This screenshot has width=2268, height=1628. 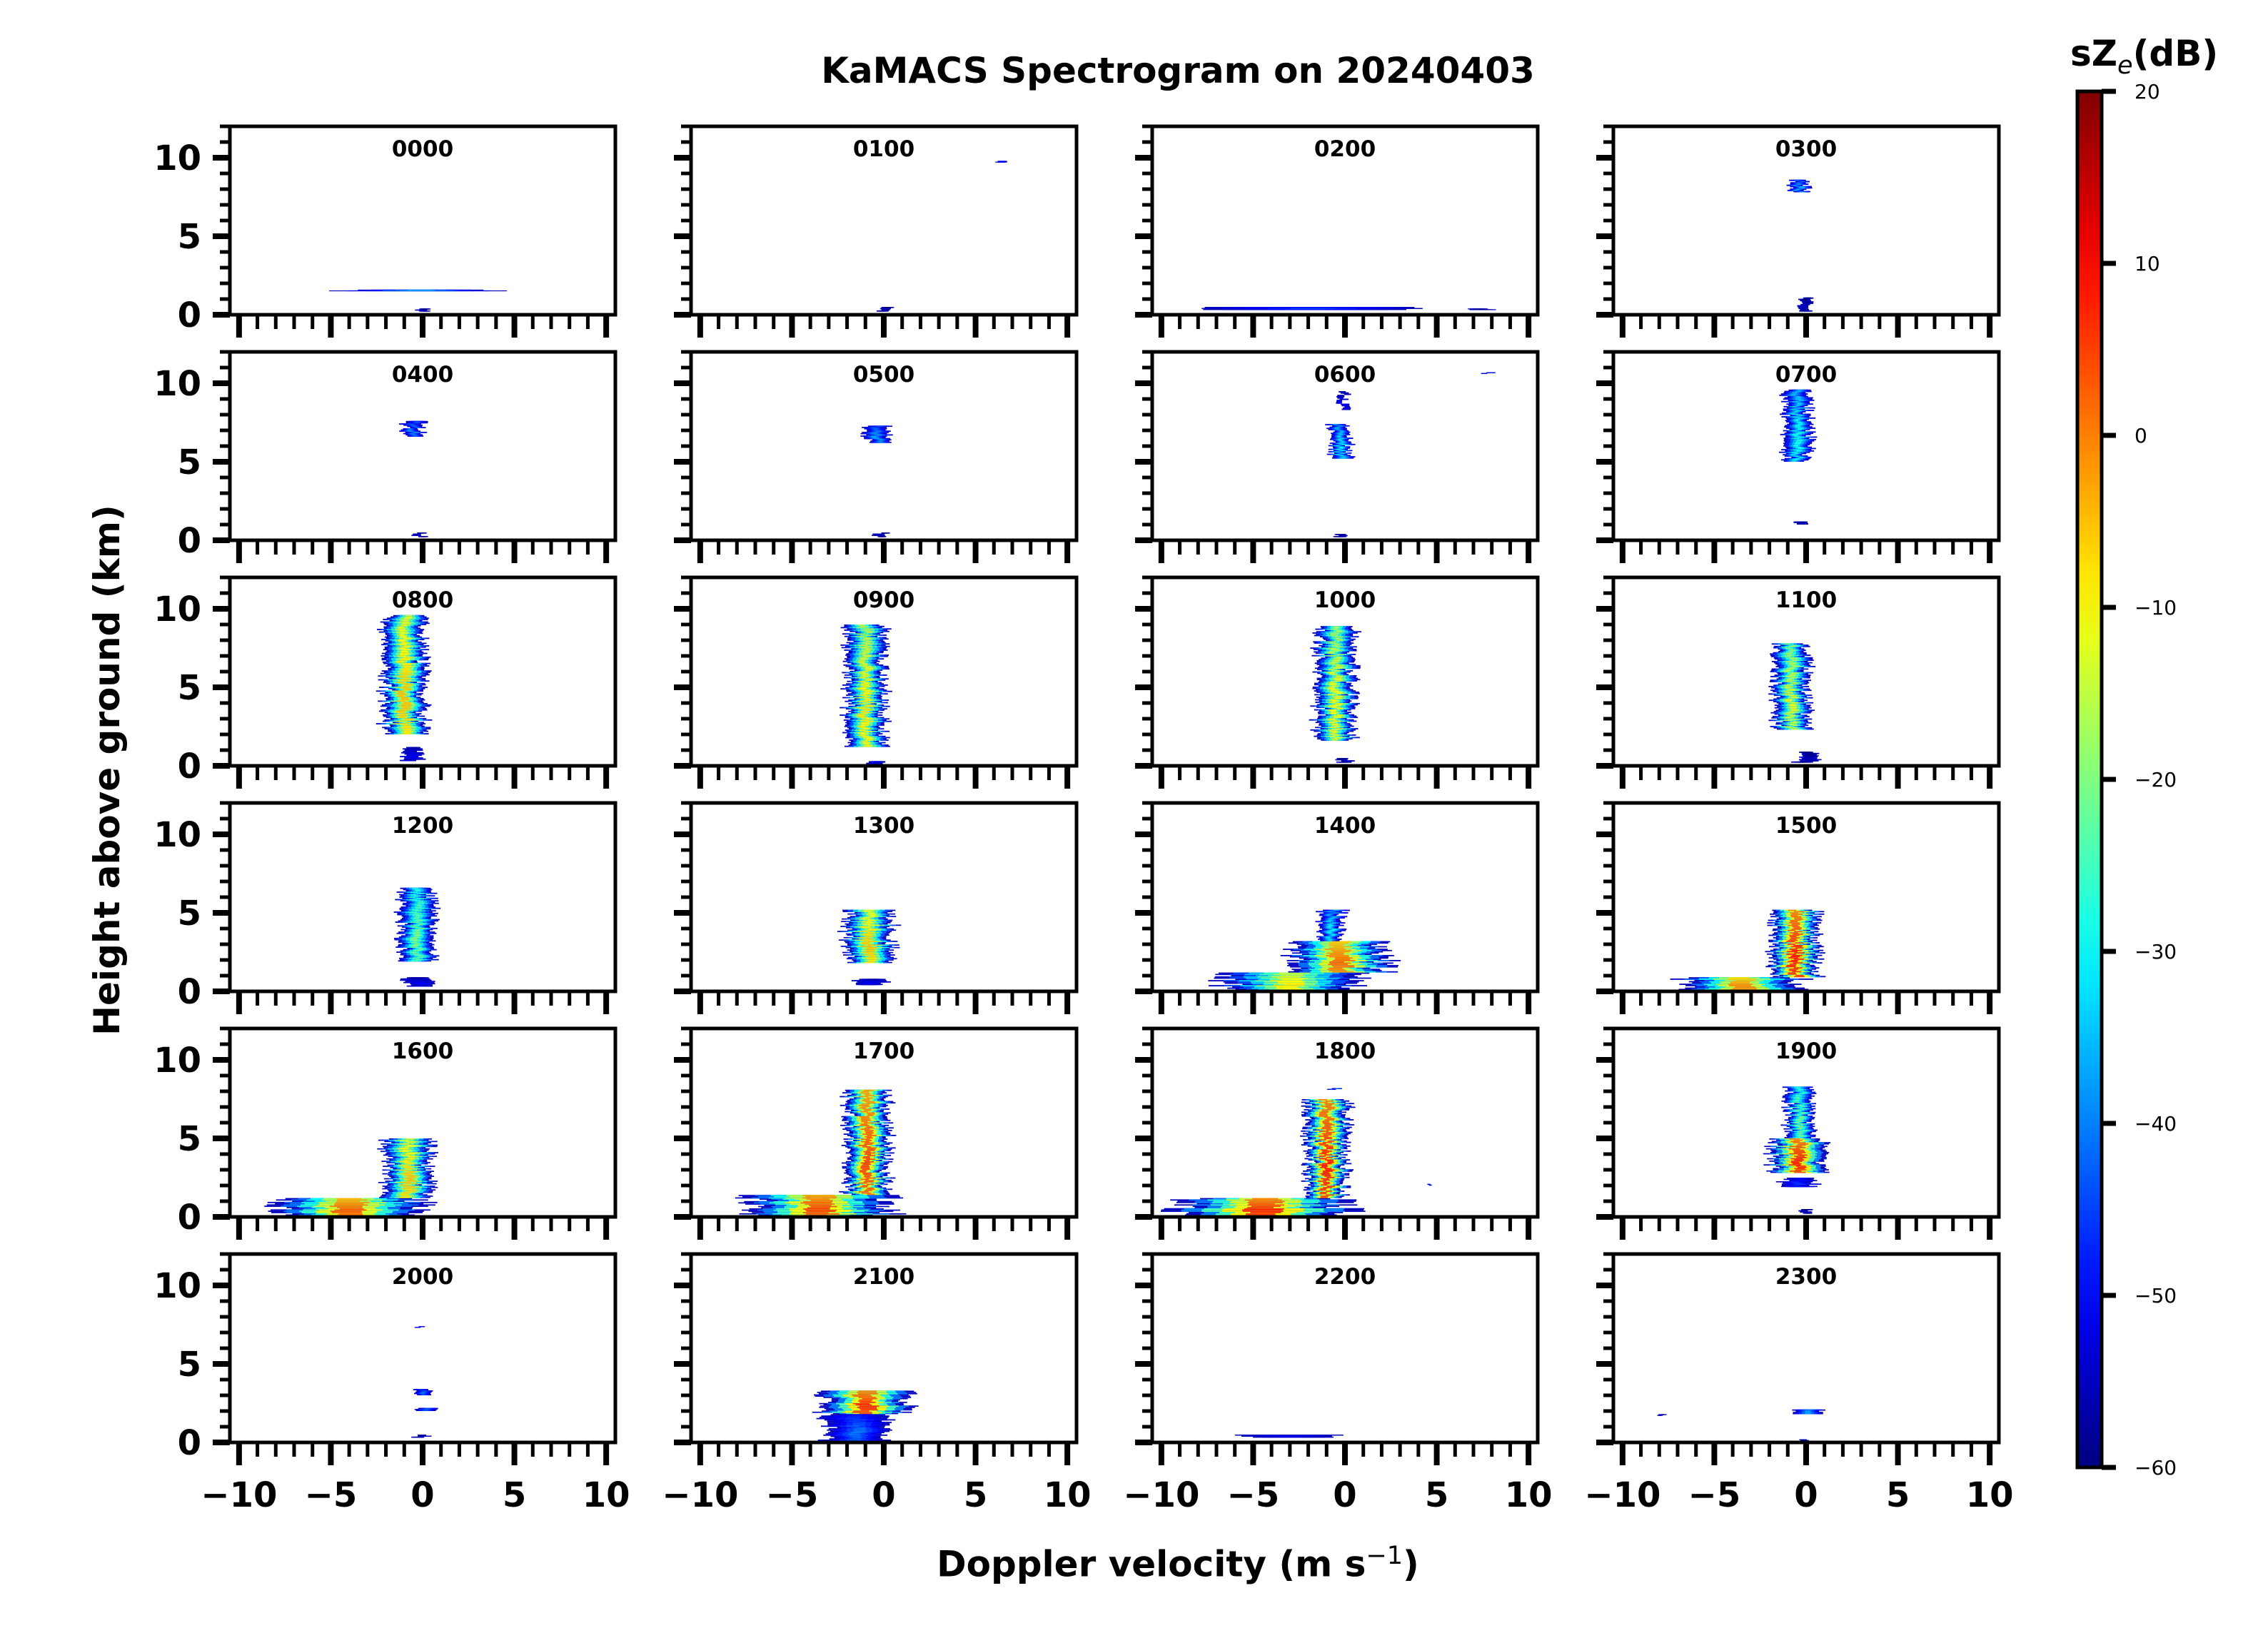 I want to click on panel-label: 0600, so click(x=1345, y=375).